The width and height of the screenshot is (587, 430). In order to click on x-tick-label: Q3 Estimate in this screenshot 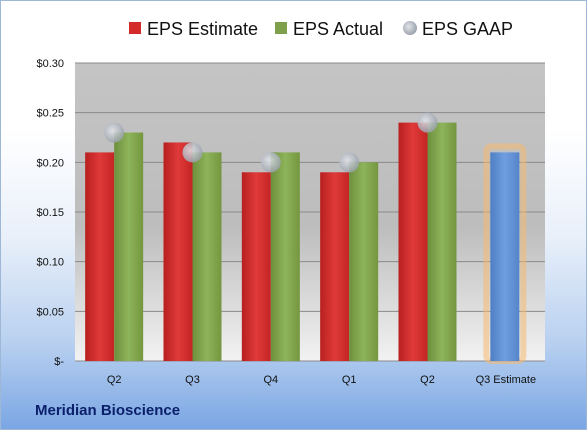, I will do `click(506, 380)`.